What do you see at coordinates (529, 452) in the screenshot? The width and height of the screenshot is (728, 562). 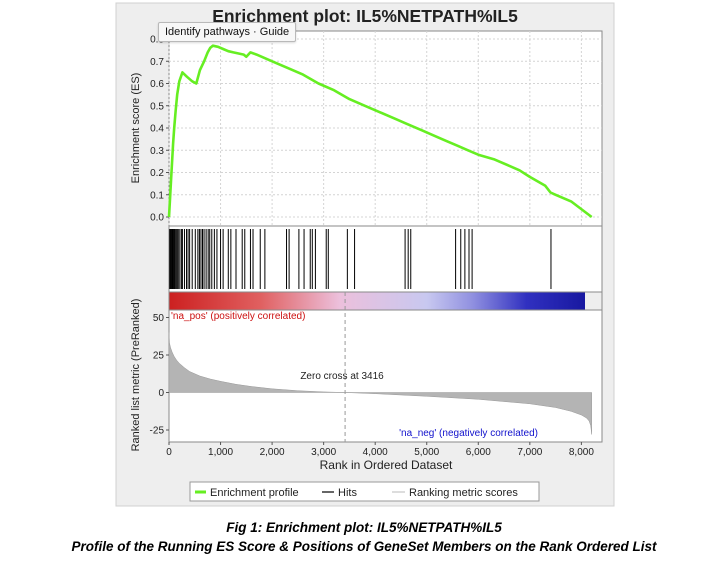 I see `x-tick-label: 7,000` at bounding box center [529, 452].